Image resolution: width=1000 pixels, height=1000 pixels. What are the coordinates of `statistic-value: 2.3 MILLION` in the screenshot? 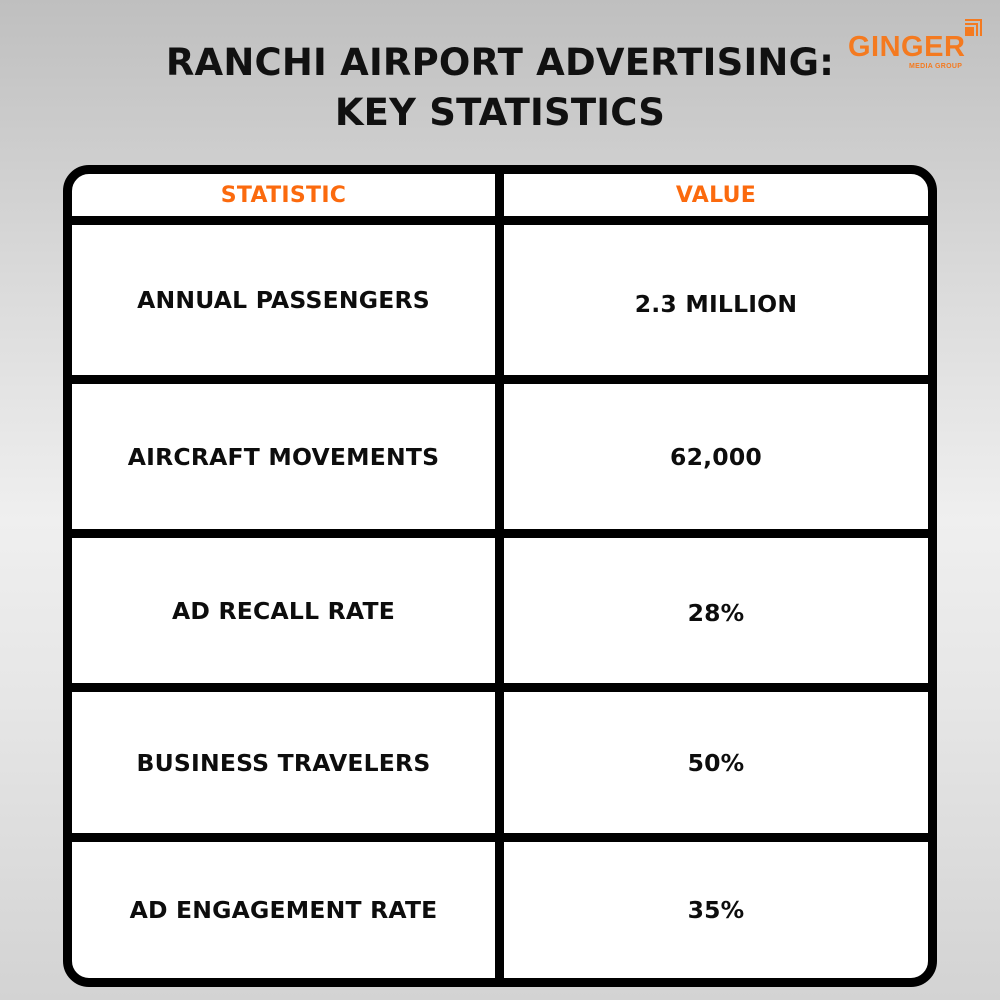 It's located at (716, 304).